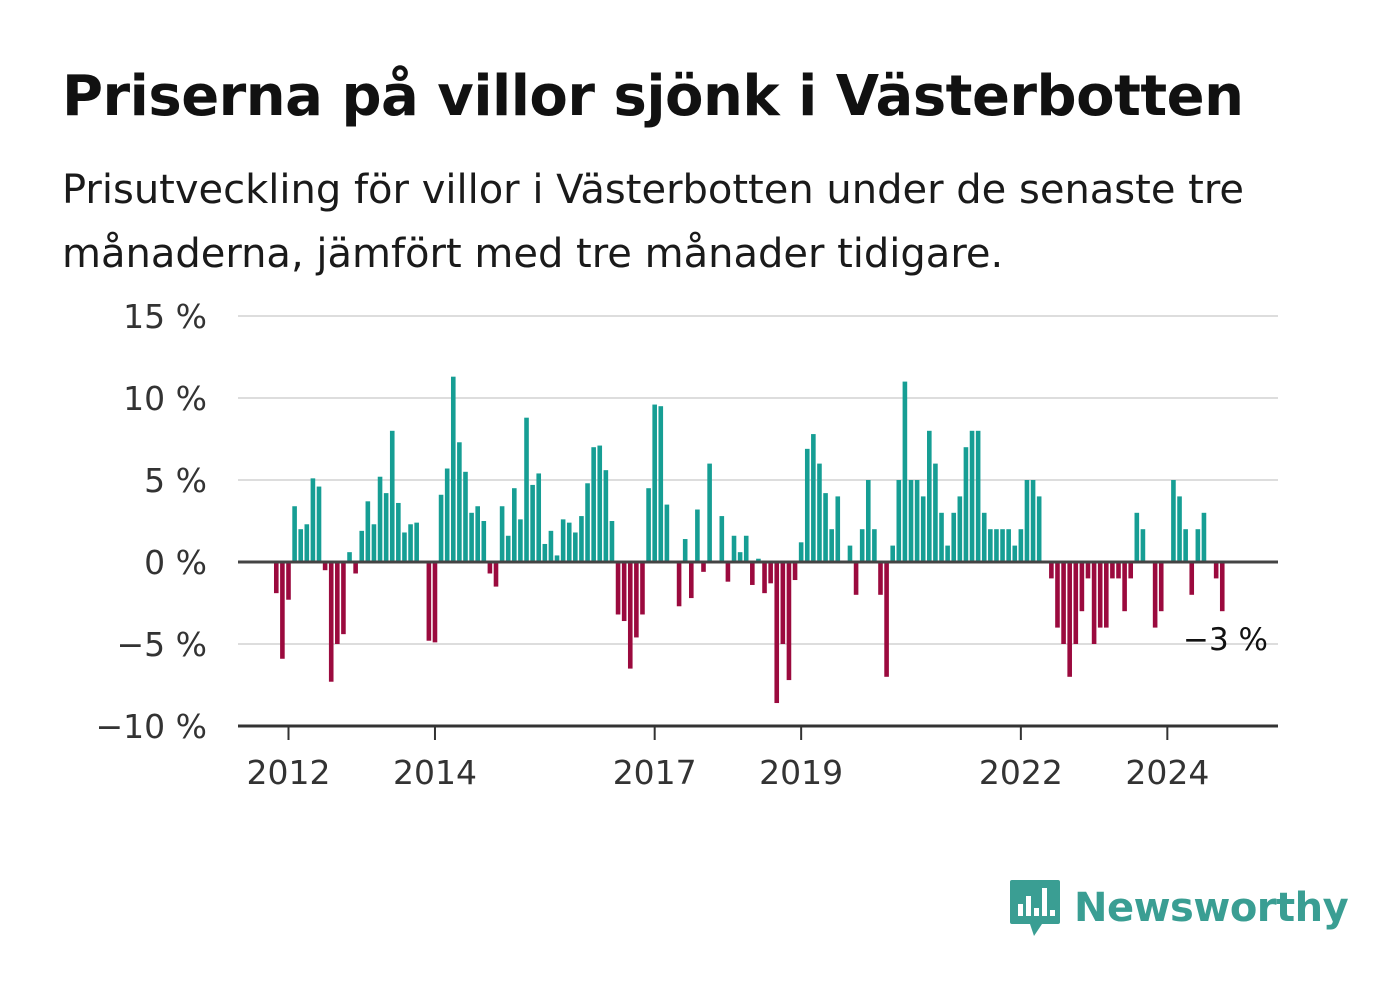  I want to click on x-axis-ticks: 2012 2014 2017 2019 2022 2024, so click(728, 759).